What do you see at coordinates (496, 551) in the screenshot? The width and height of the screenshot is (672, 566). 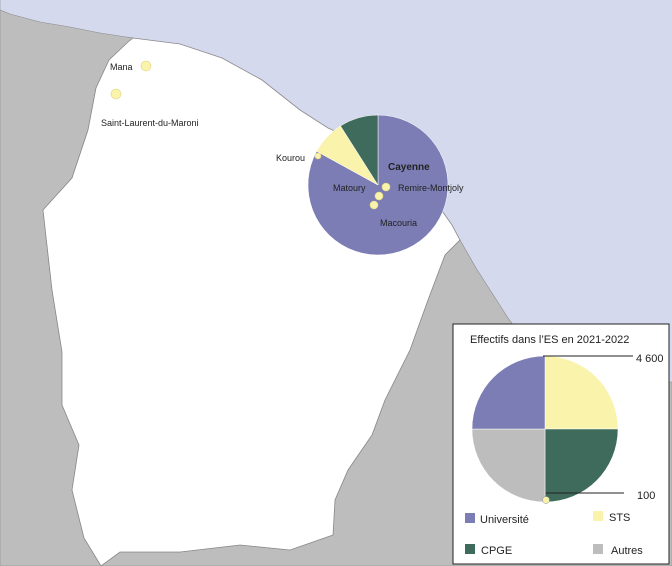 I see `legend-label-cpge: CPGE` at bounding box center [496, 551].